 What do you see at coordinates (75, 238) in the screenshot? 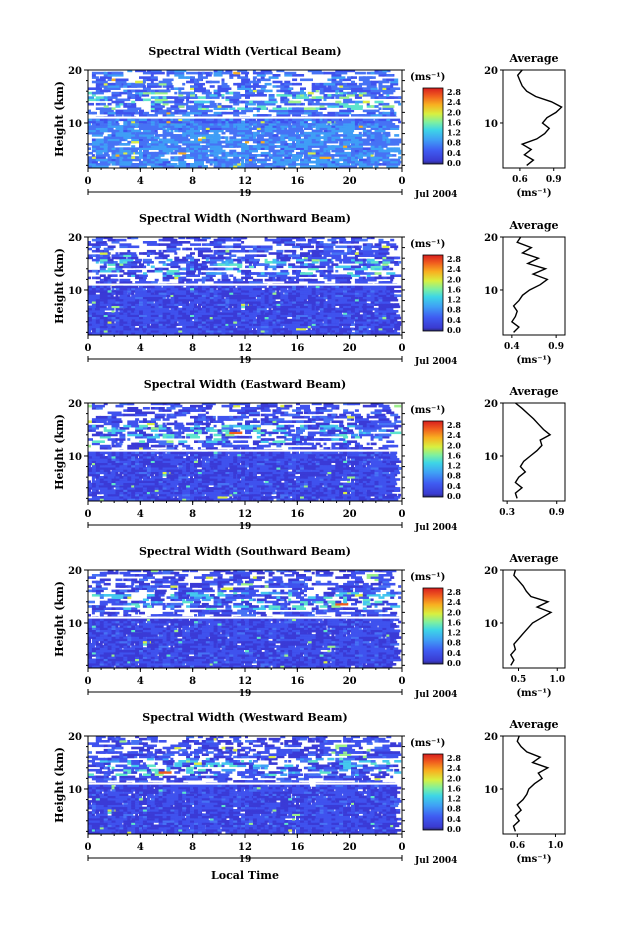
I see `y-tick-label: 20` at bounding box center [75, 238].